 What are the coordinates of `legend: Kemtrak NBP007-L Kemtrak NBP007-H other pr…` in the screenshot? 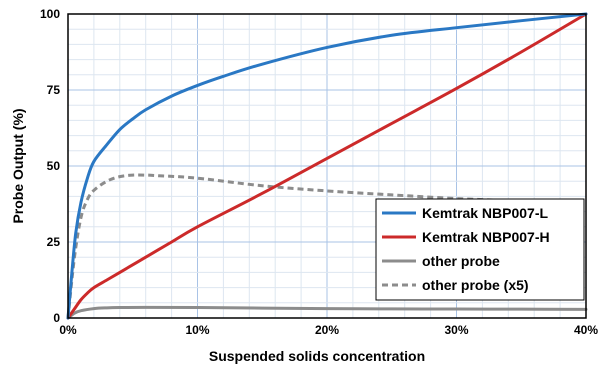 It's located at (480, 249).